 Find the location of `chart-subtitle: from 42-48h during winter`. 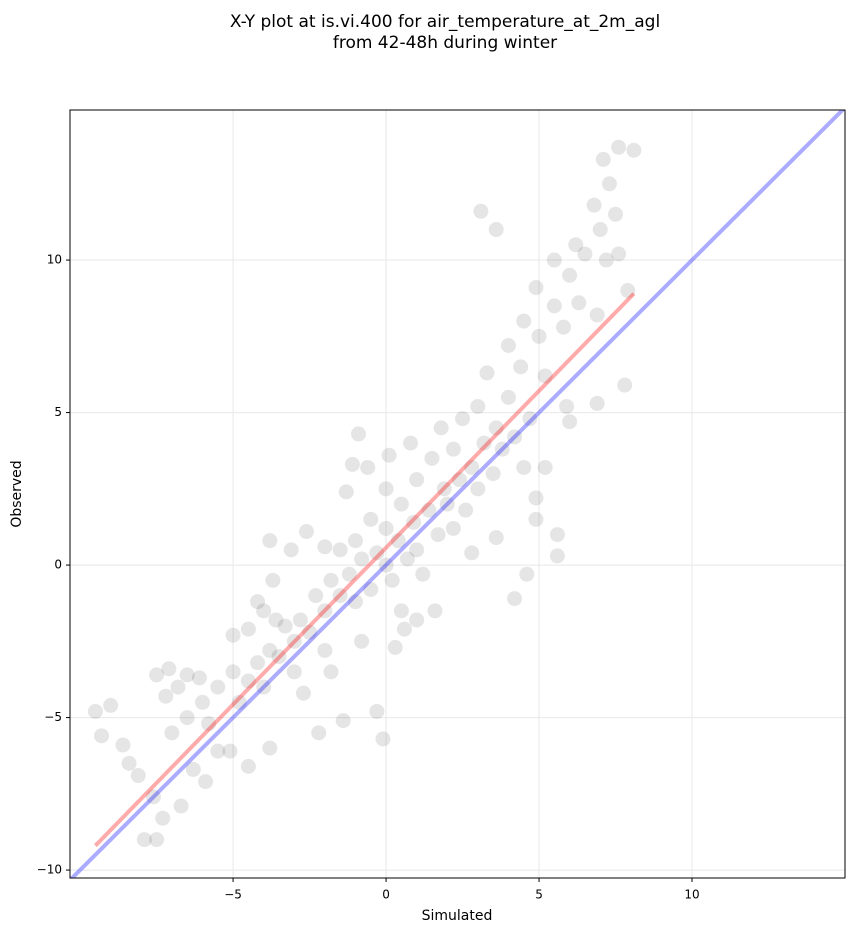

chart-subtitle: from 42-48h during winter is located at coordinates (445, 43).